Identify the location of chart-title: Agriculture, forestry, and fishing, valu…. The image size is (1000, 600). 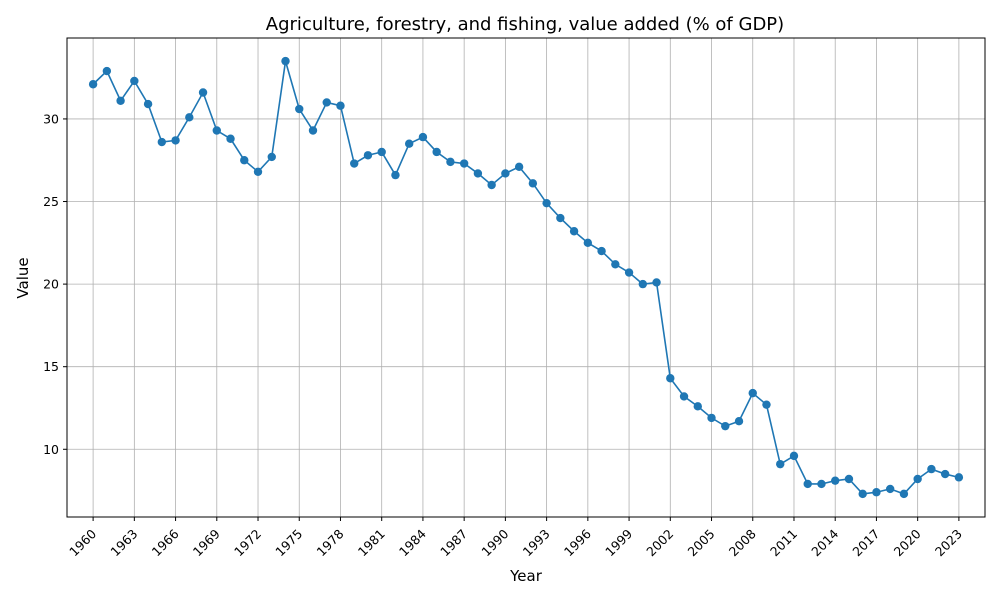
(525, 24).